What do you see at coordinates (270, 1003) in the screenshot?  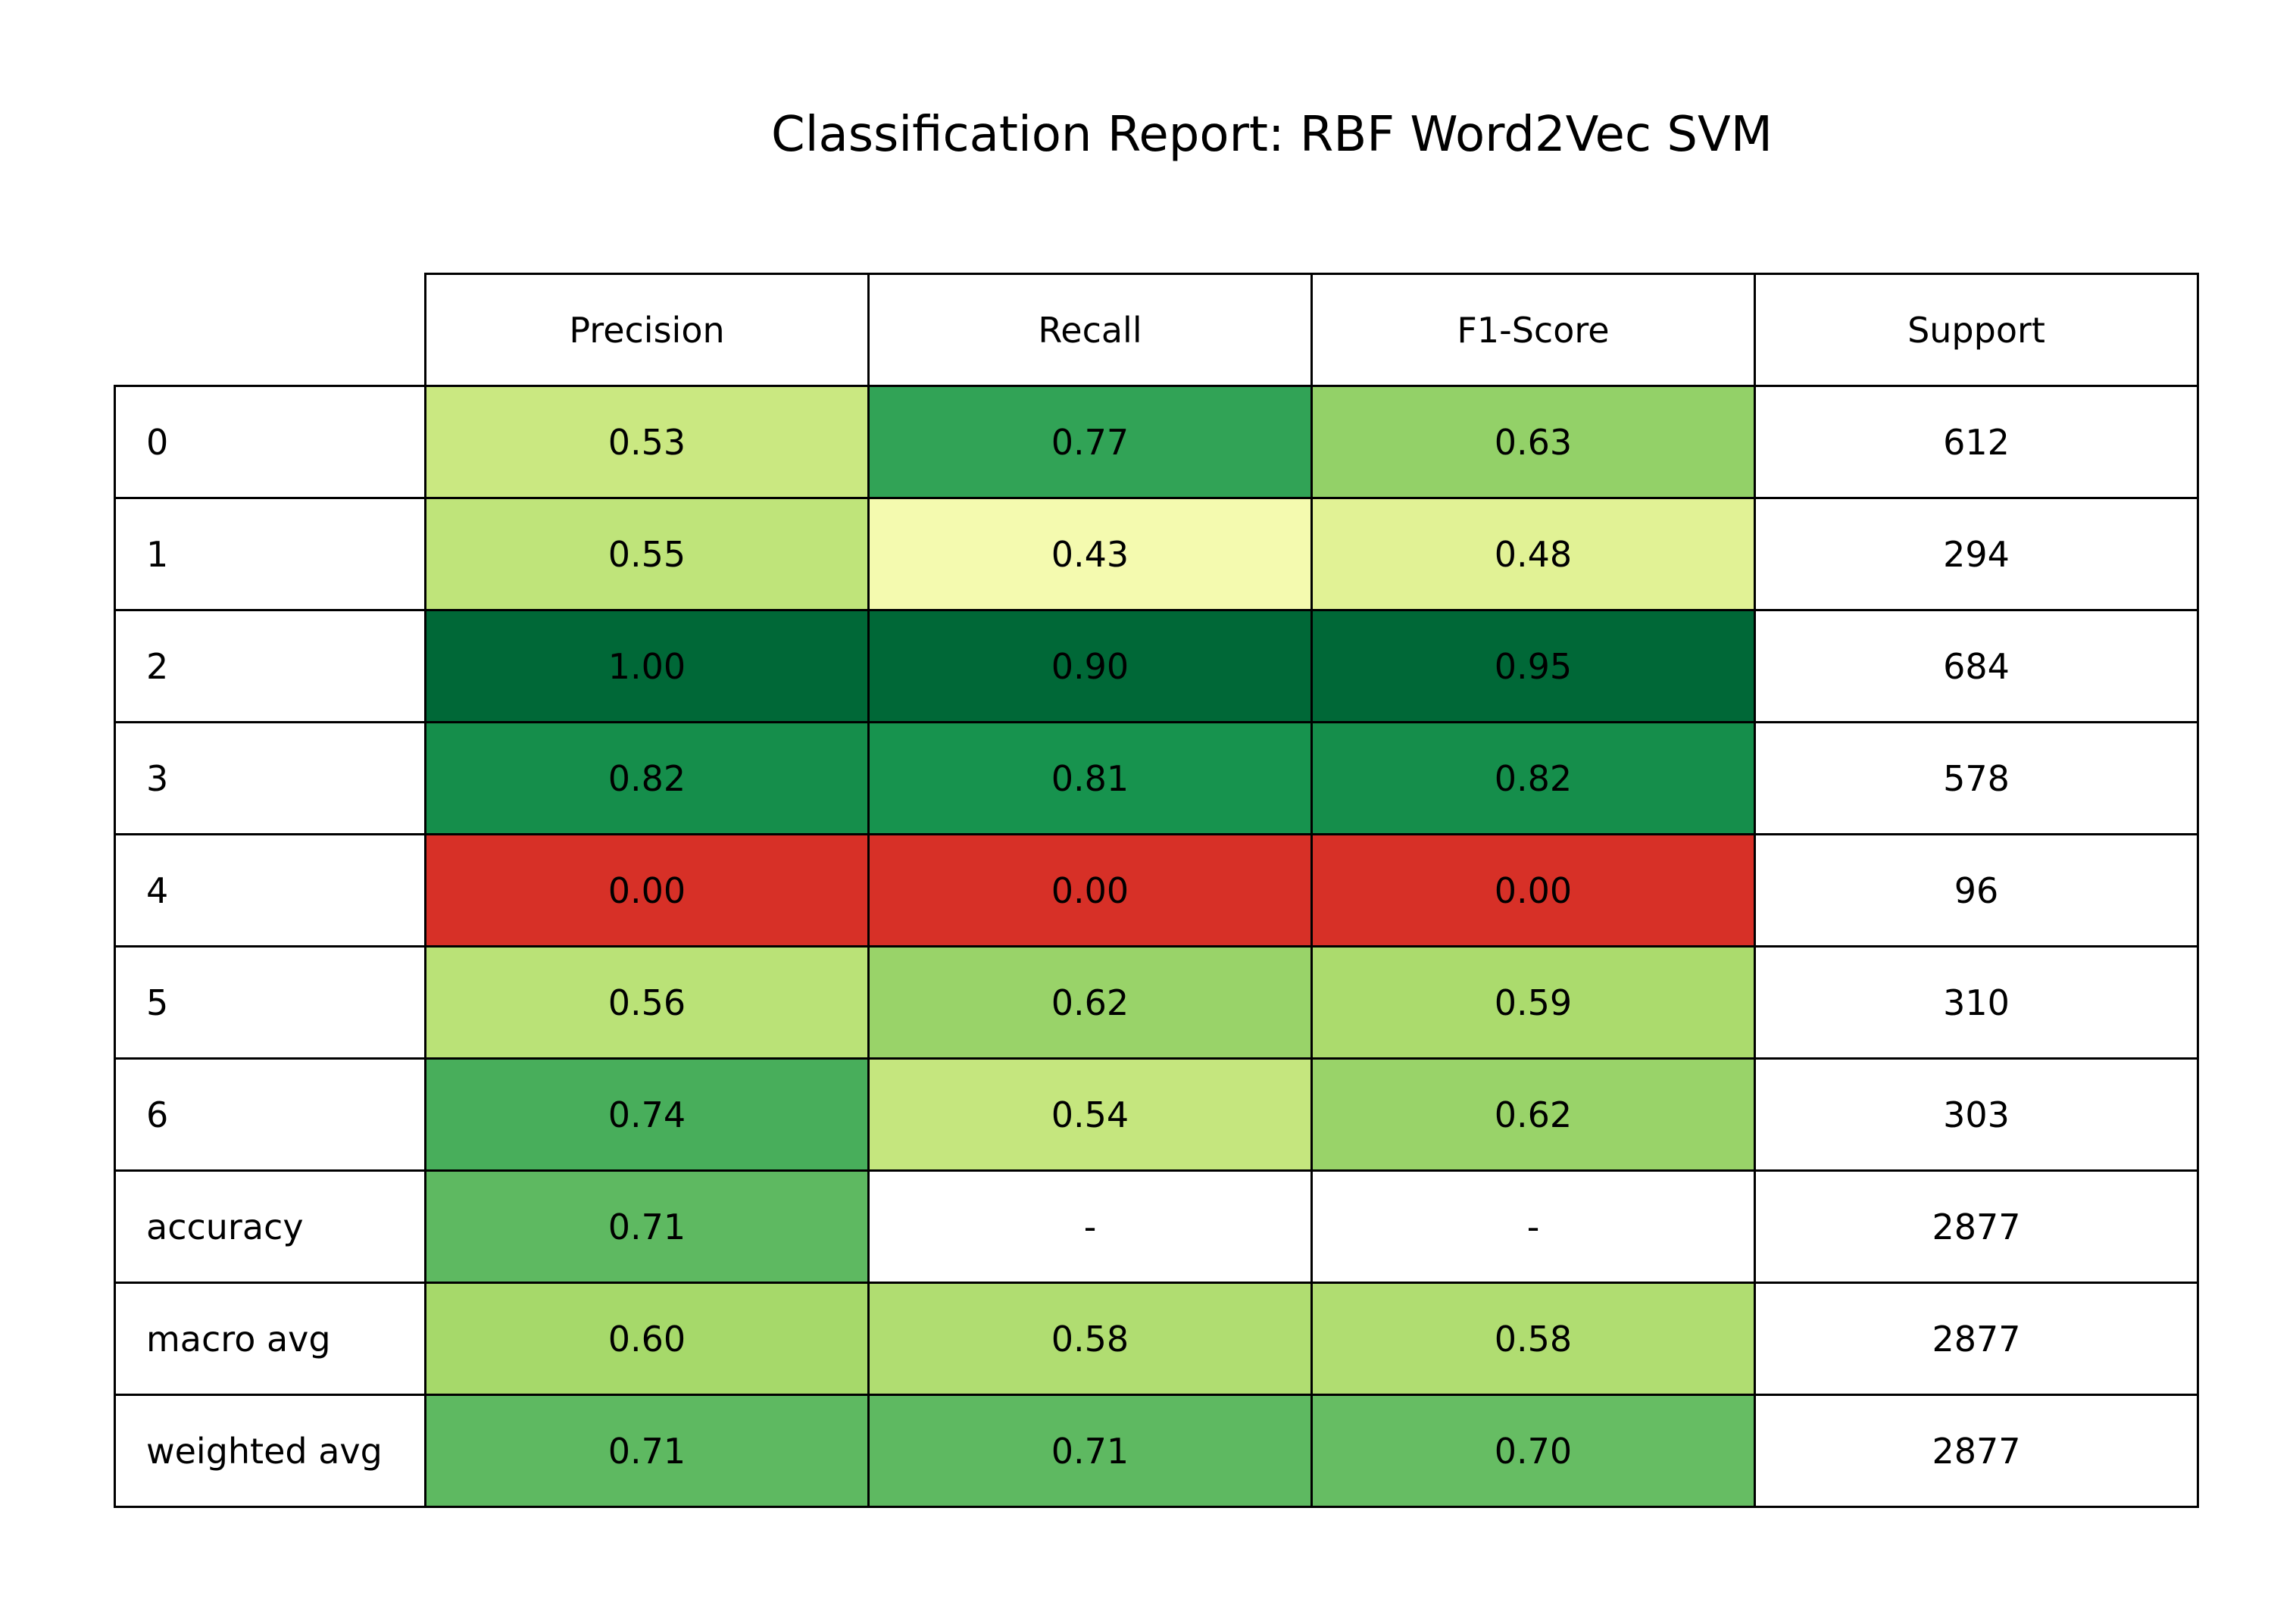 I see `row-label-5: 5` at bounding box center [270, 1003].